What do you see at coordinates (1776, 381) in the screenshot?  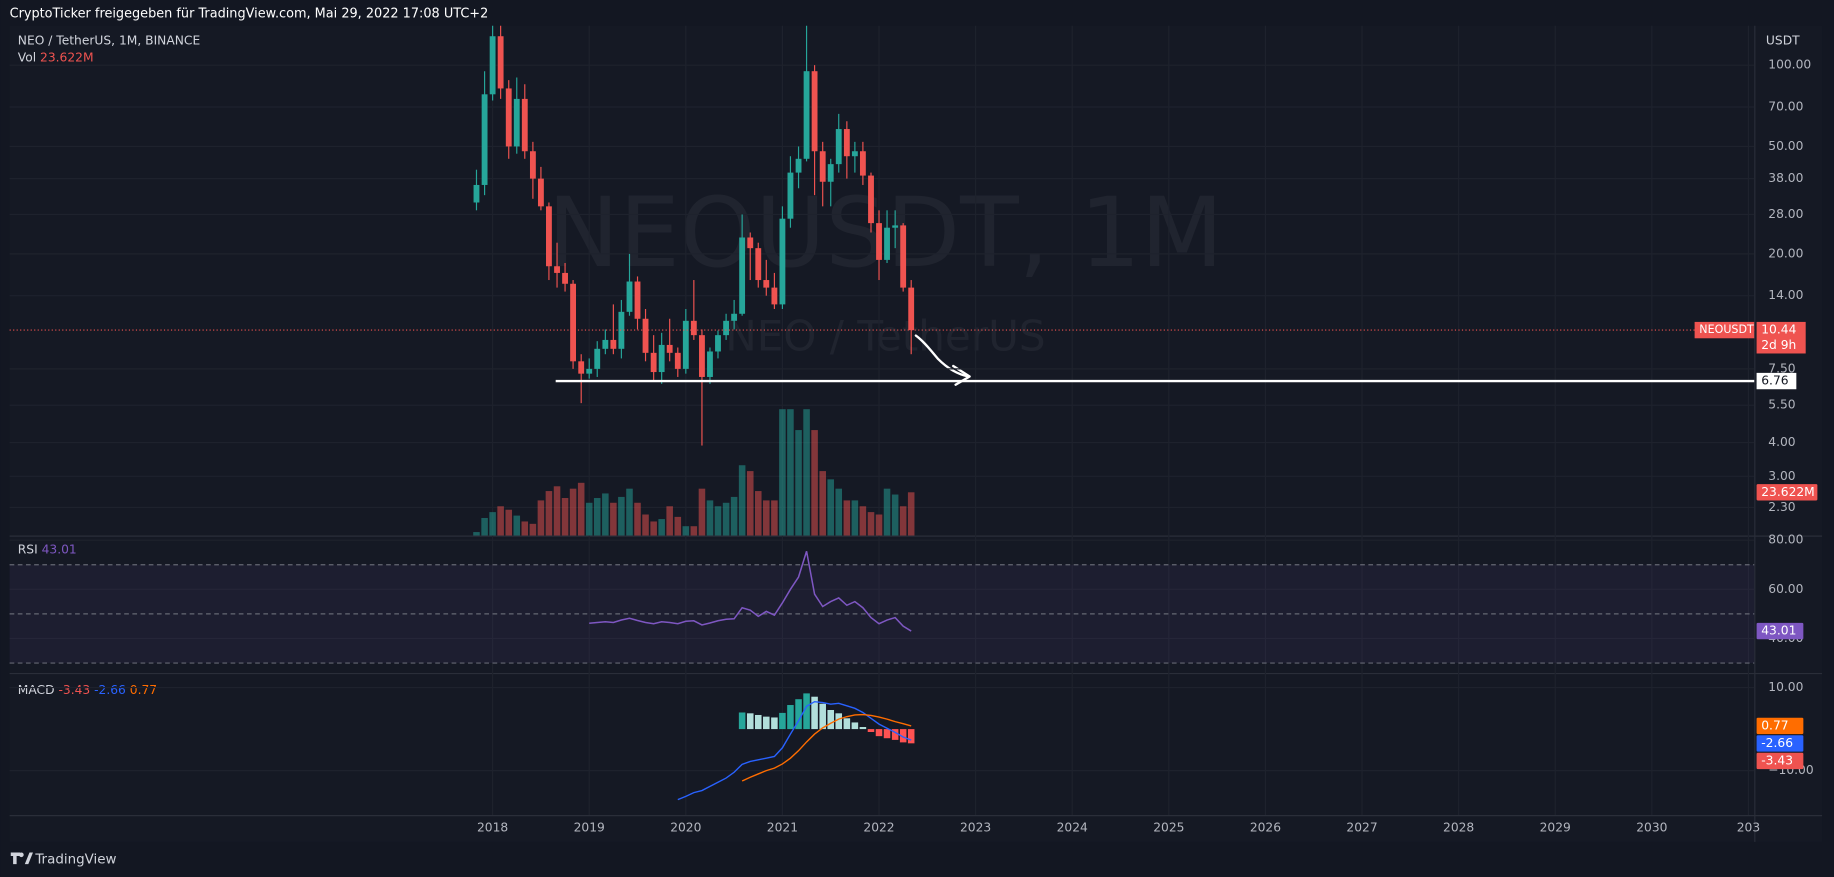 I see `hline-label-bg` at bounding box center [1776, 381].